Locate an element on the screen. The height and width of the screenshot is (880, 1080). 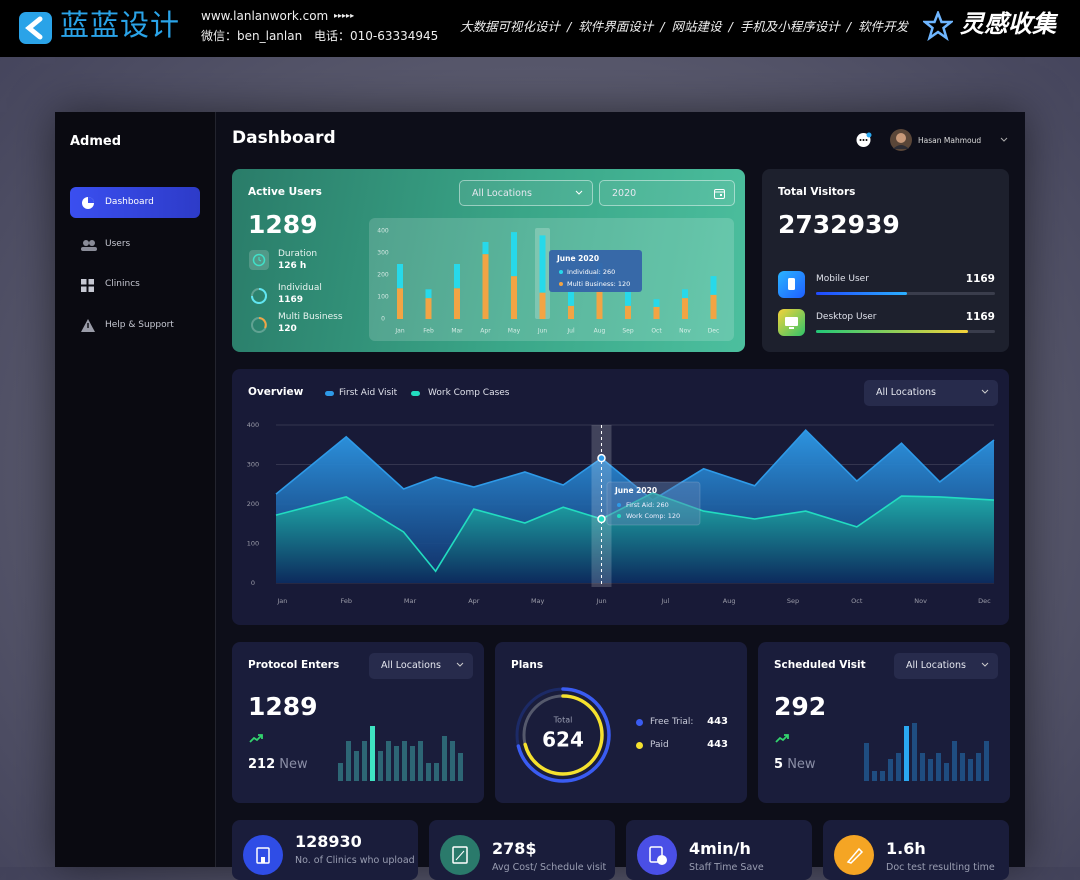
y-tick-label: 200 is located at coordinates (383, 275).